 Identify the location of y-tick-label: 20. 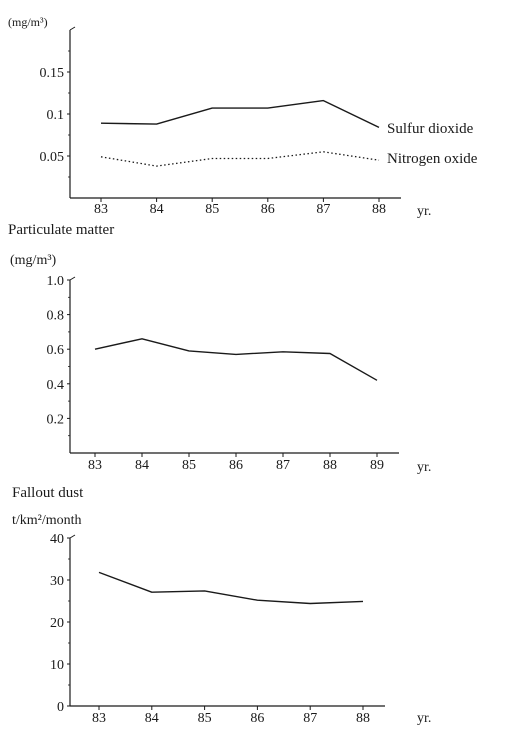
(57, 623).